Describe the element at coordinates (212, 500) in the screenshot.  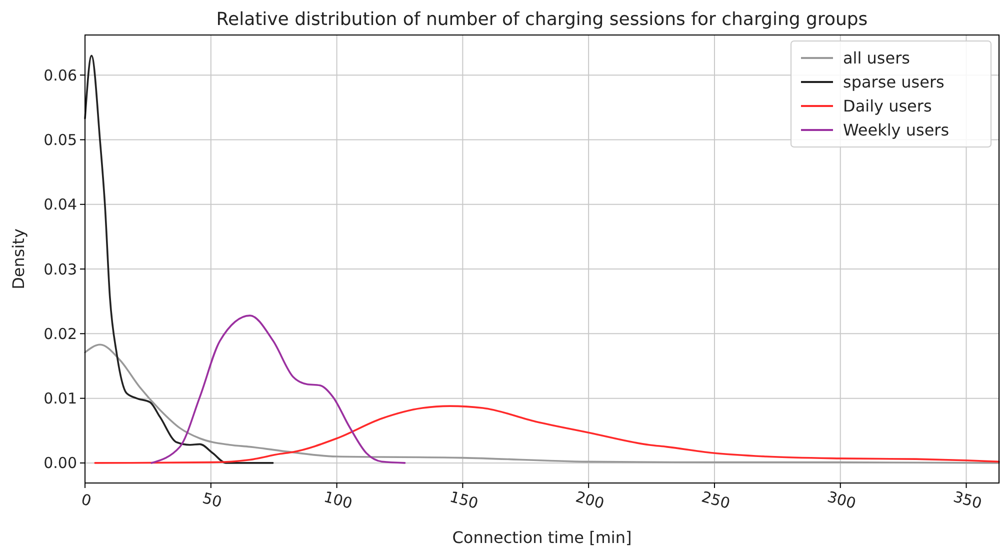
I see `x-tick-label: 50` at that location.